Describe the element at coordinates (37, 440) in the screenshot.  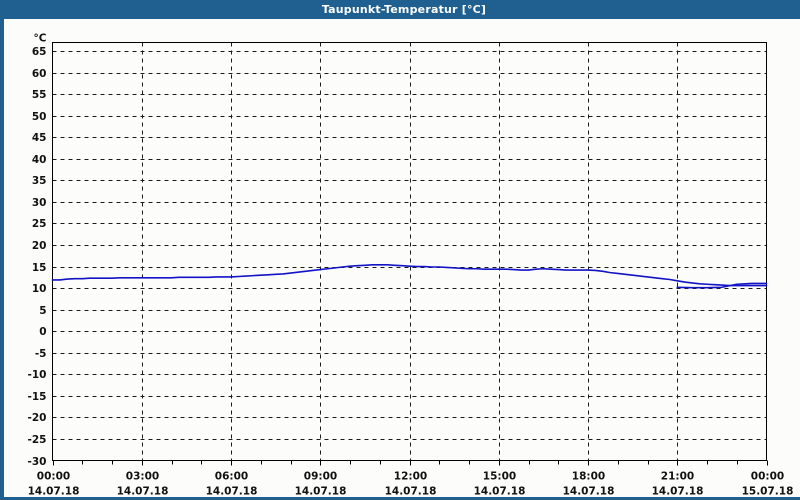
I see `y-tick-label: -25` at that location.